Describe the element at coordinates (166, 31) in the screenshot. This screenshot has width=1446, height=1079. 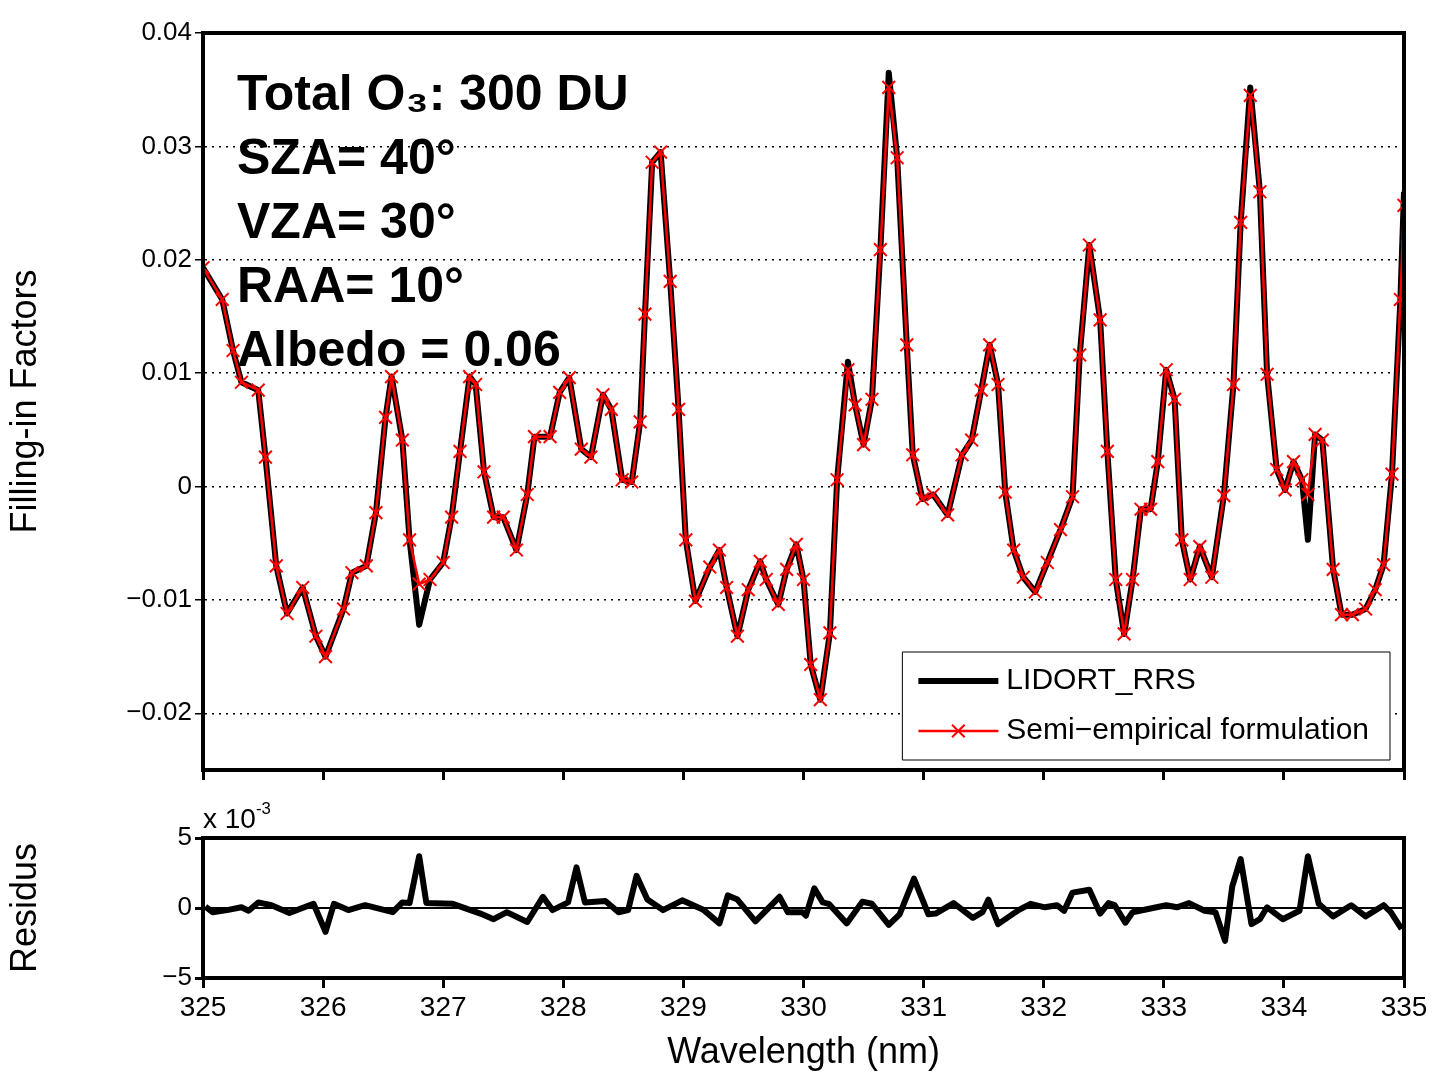
I see `y-tick-label: 0.04` at that location.